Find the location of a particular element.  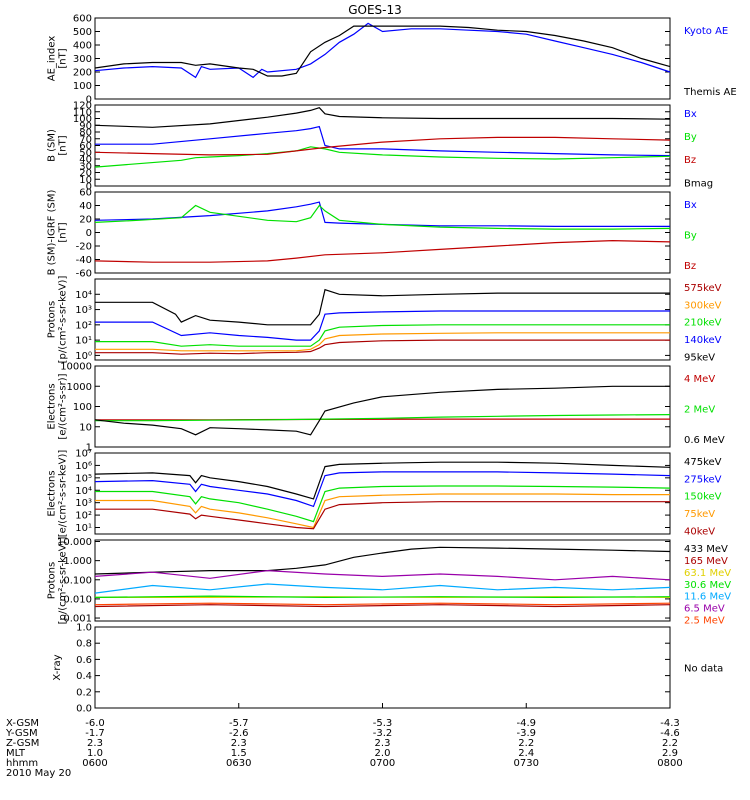

legend-entry: Bz is located at coordinates (690, 160).